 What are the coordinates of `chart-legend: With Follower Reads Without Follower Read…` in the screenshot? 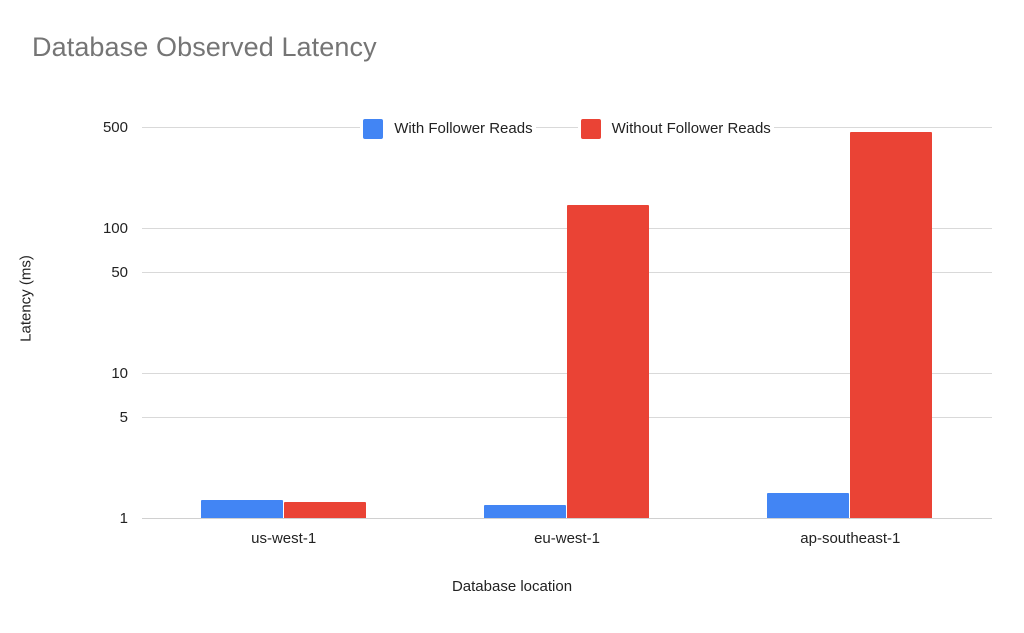 It's located at (567, 129).